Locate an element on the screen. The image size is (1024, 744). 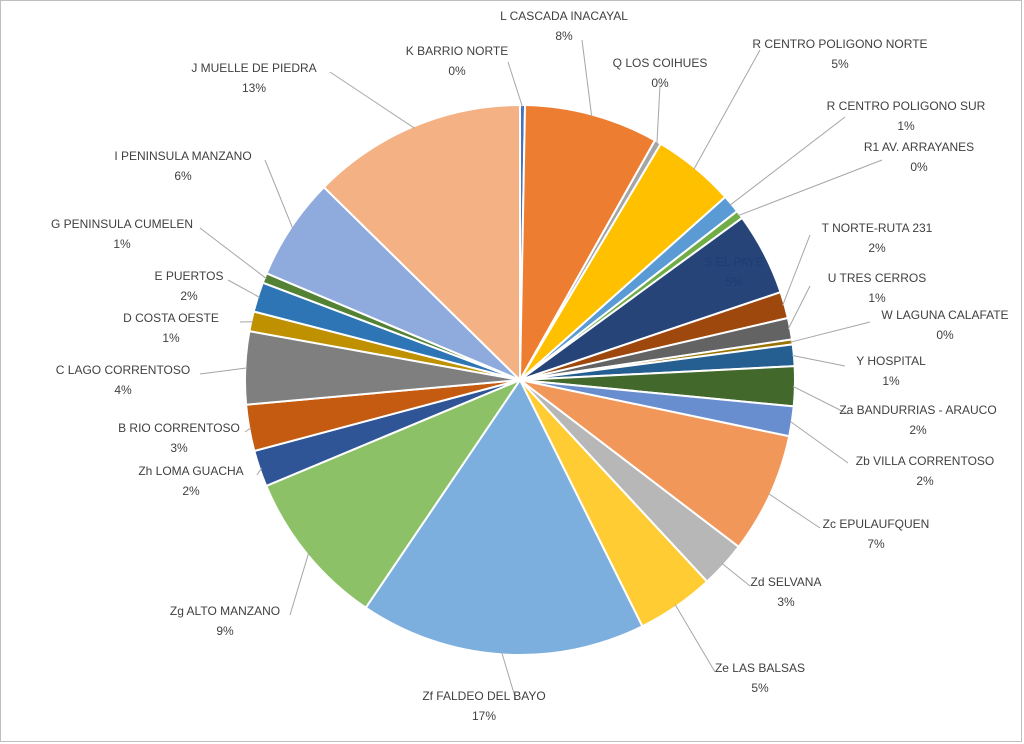
slice-name-label: R1 AV. ARRAYANES is located at coordinates (919, 147).